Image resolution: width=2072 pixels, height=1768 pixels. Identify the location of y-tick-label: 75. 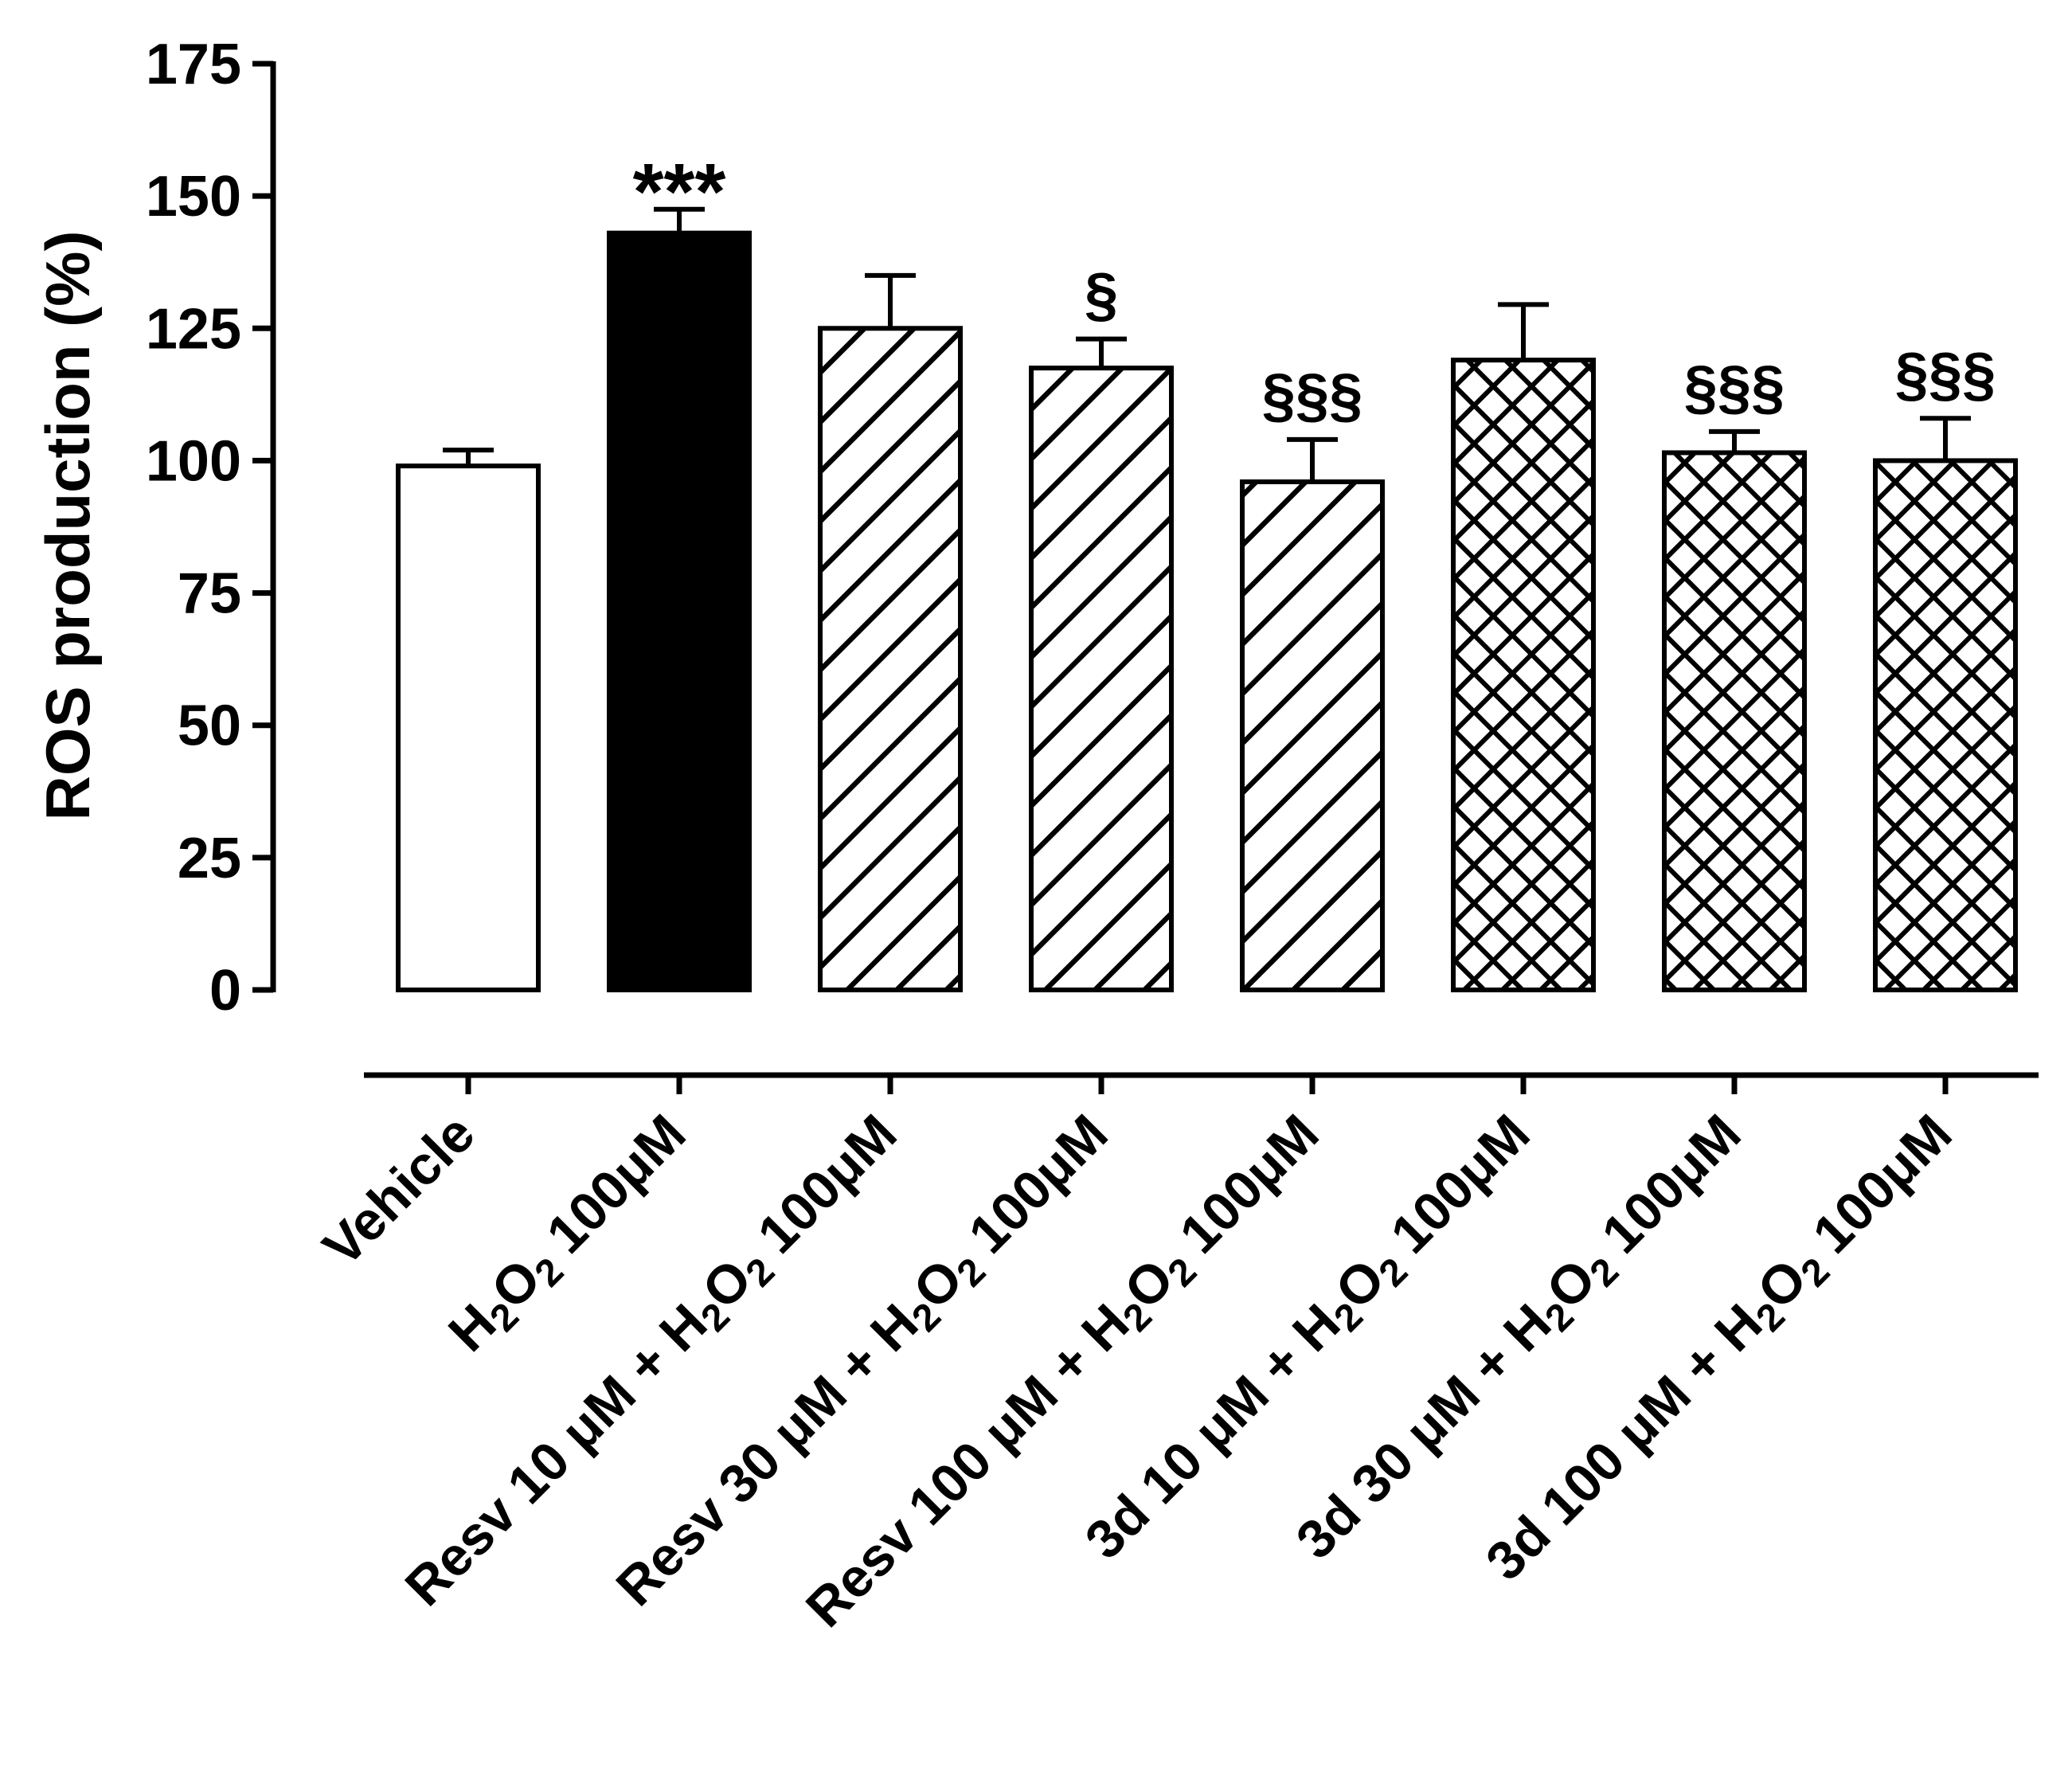
(209, 594).